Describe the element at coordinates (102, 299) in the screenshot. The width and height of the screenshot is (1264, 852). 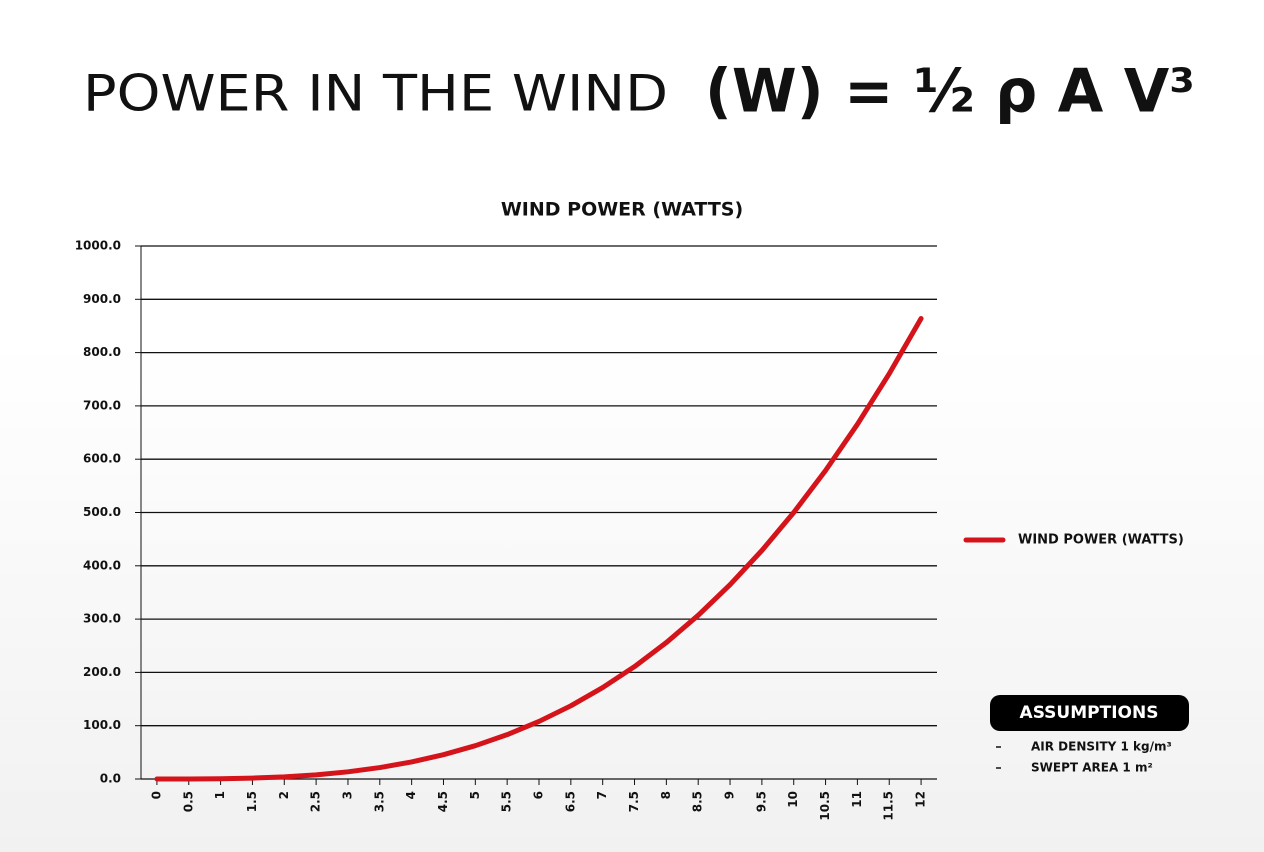
I see `y-tick-label: 900.0` at that location.